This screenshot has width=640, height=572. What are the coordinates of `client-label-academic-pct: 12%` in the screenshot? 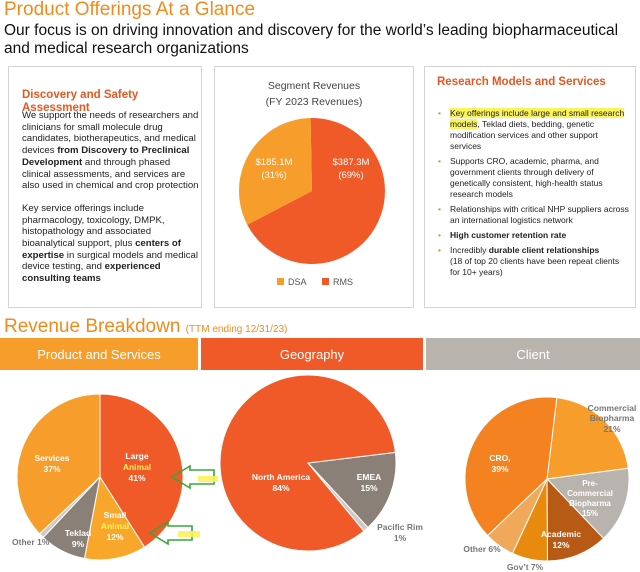 It's located at (560, 545).